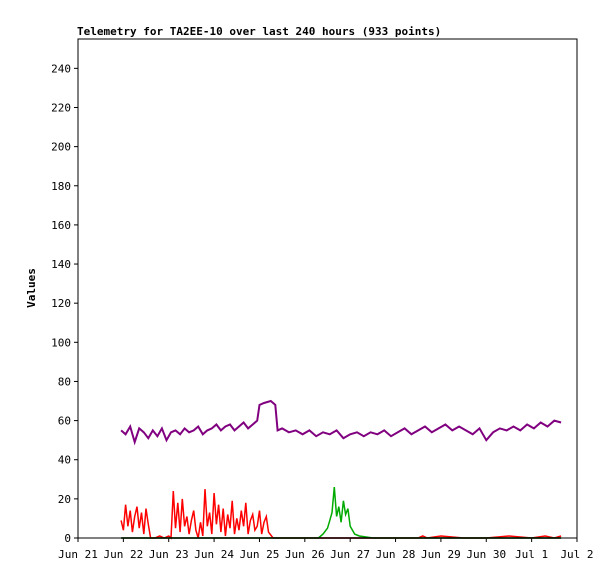 The image size is (615, 579). Describe the element at coordinates (260, 554) in the screenshot. I see `x-tick-label: Jun 25` at that location.